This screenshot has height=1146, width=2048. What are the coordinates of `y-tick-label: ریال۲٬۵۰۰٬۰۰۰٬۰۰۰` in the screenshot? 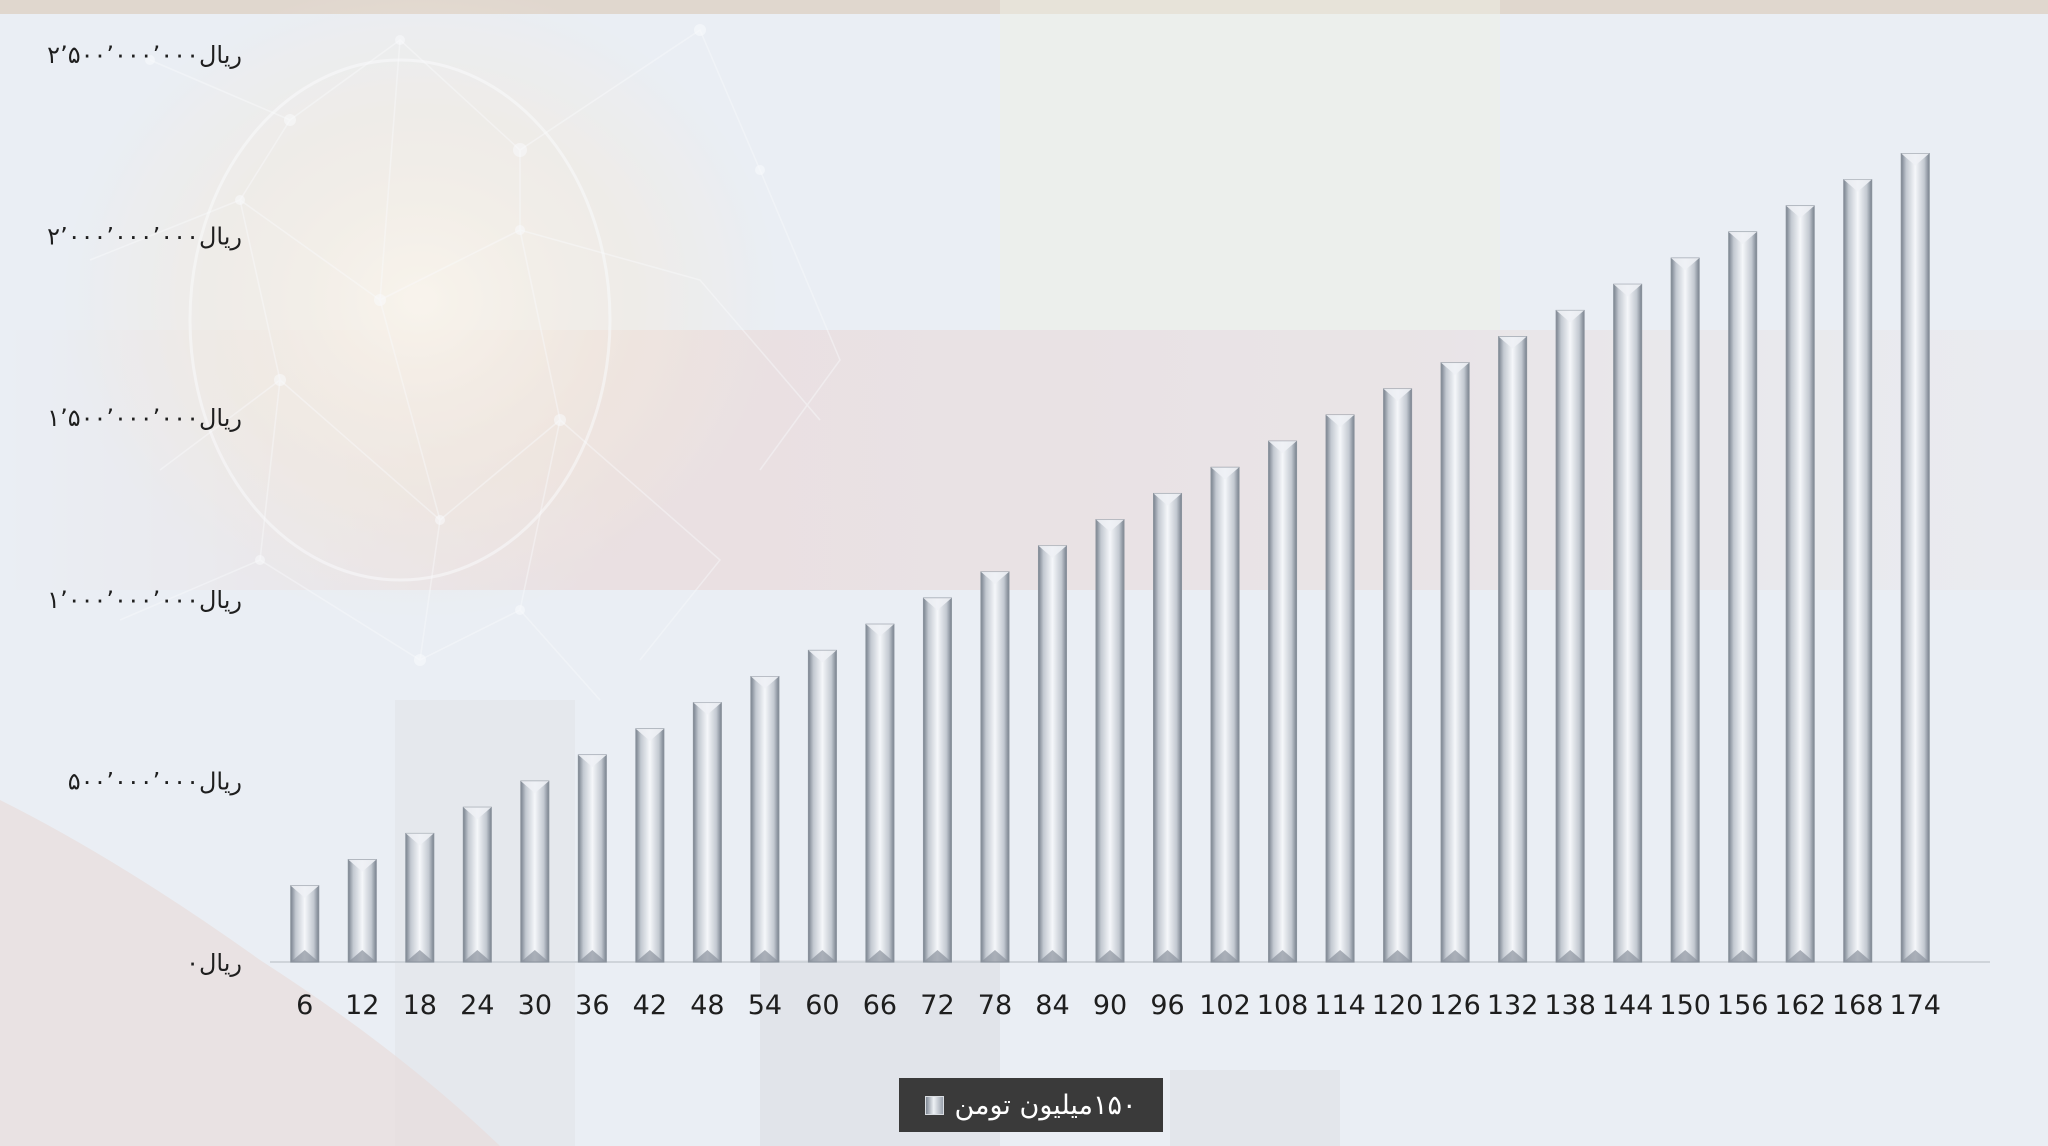 It's located at (144, 55).